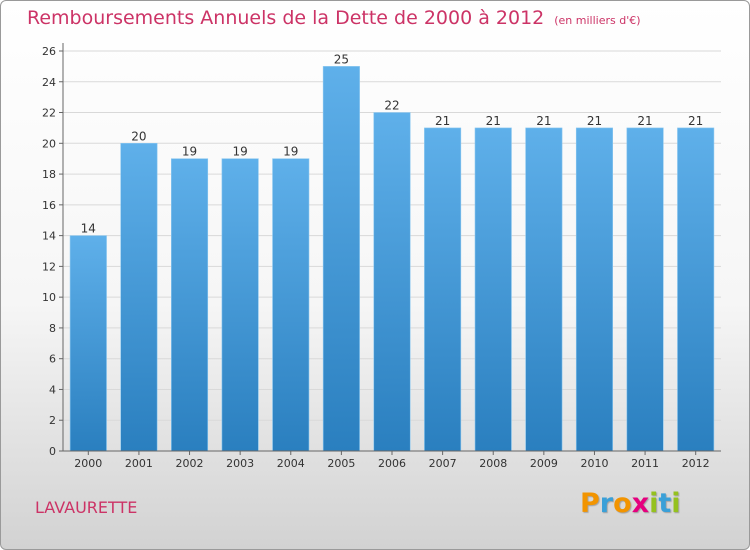 The image size is (750, 550). What do you see at coordinates (88, 229) in the screenshot?
I see `data-label-2000: 14` at bounding box center [88, 229].